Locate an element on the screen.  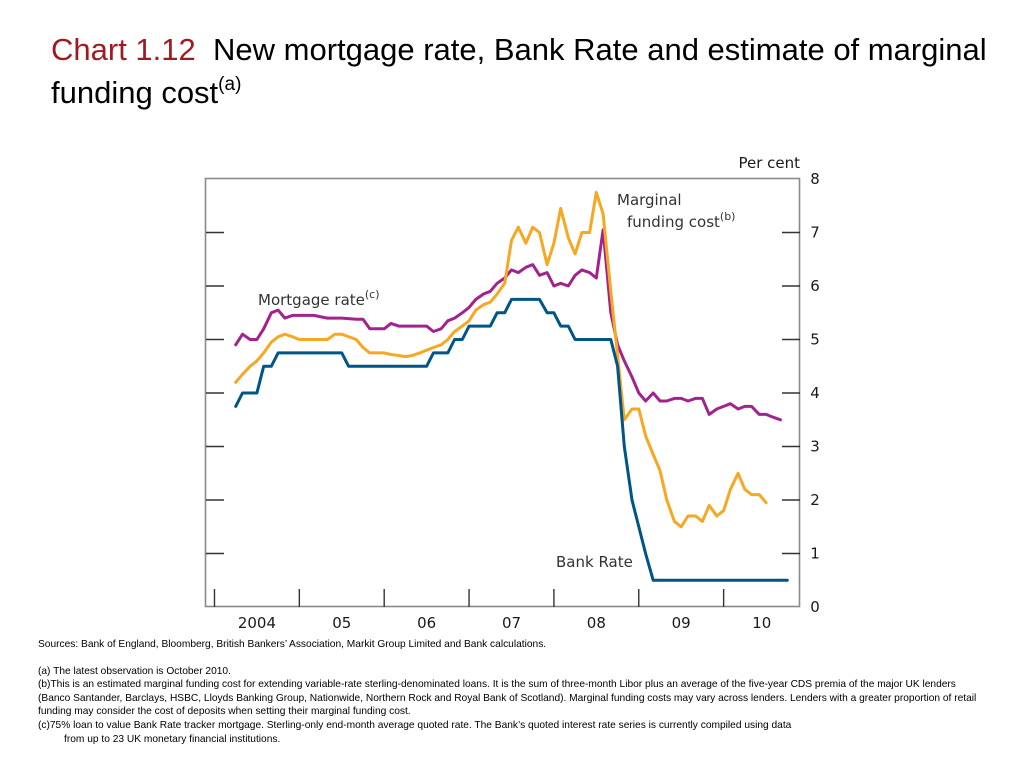
y-tick-label: 3 is located at coordinates (815, 447).